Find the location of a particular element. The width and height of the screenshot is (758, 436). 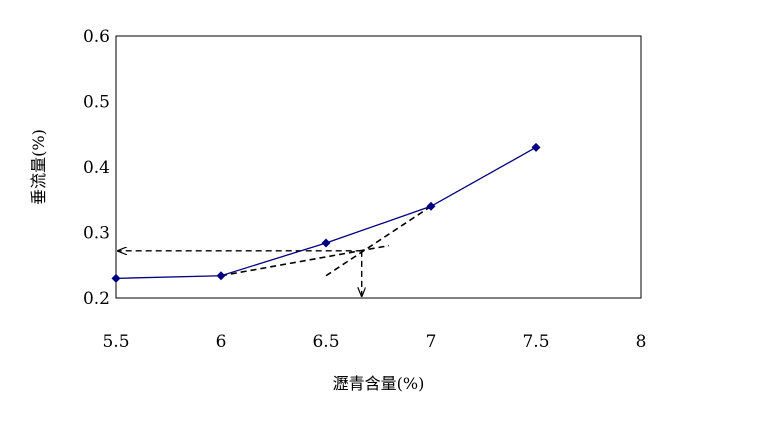

y-tick-labels: 0.2 0.3 0.4 0.5 0.6 is located at coordinates (96, 168).